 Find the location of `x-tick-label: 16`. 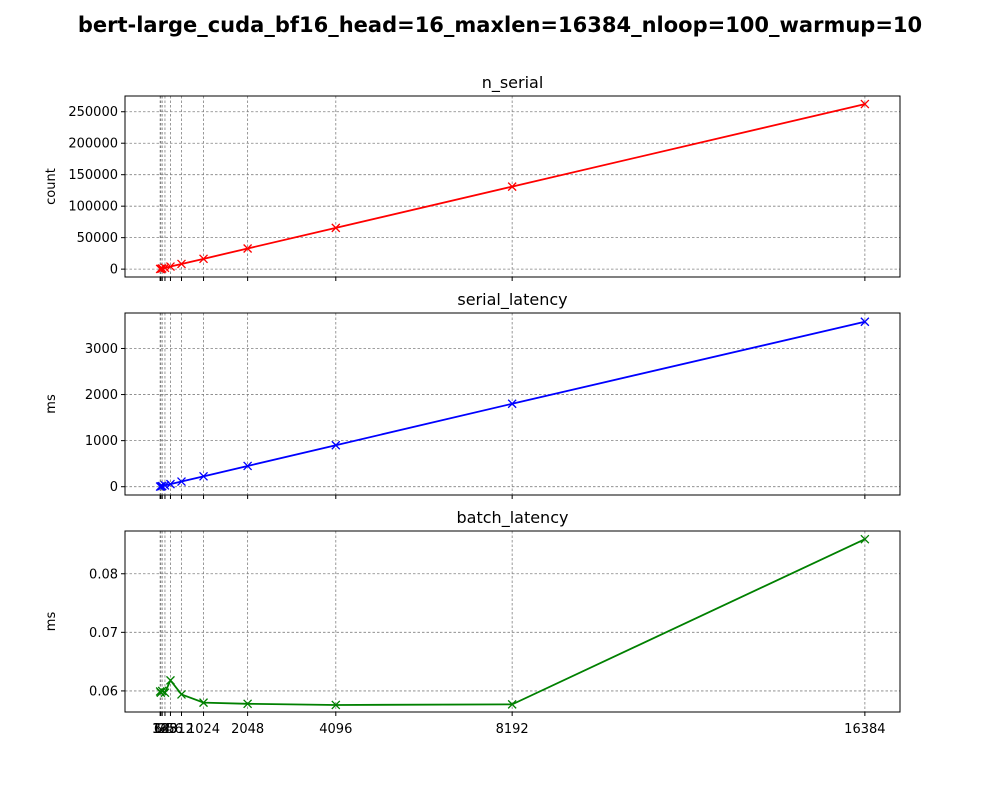

x-tick-label: 16 is located at coordinates (160, 729).